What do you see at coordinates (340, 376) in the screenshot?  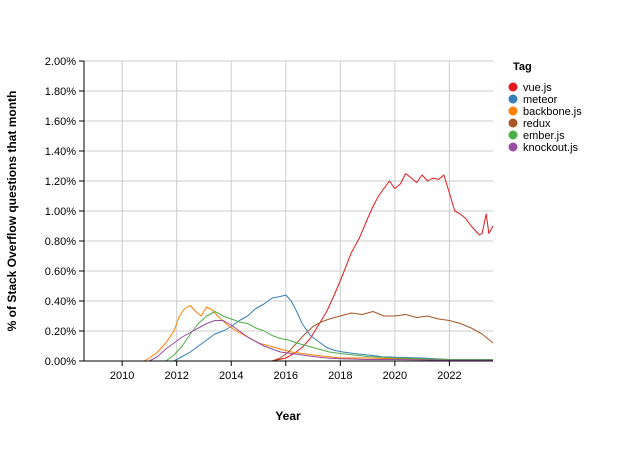 I see `x-tick-label: 2018` at bounding box center [340, 376].